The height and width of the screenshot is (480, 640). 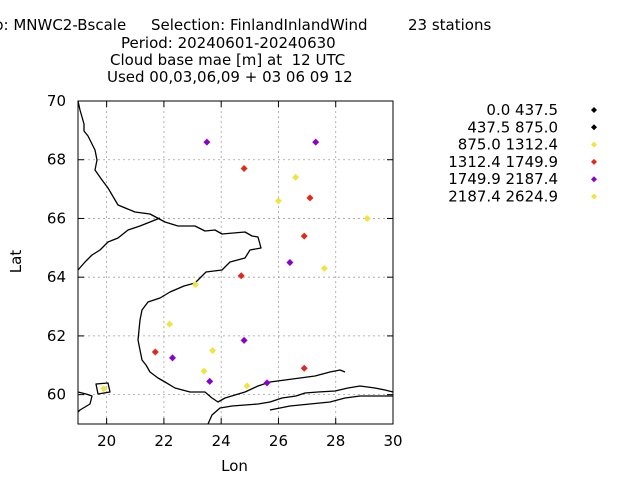 I want to click on x-tick-label: 30, so click(x=392, y=441).